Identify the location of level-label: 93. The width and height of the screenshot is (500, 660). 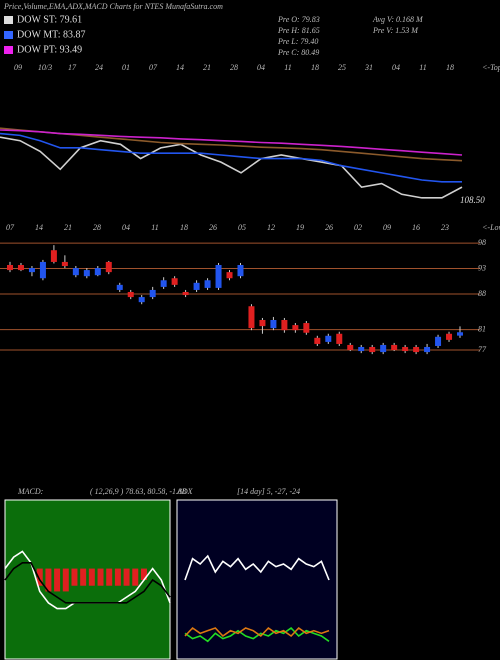
(482, 267).